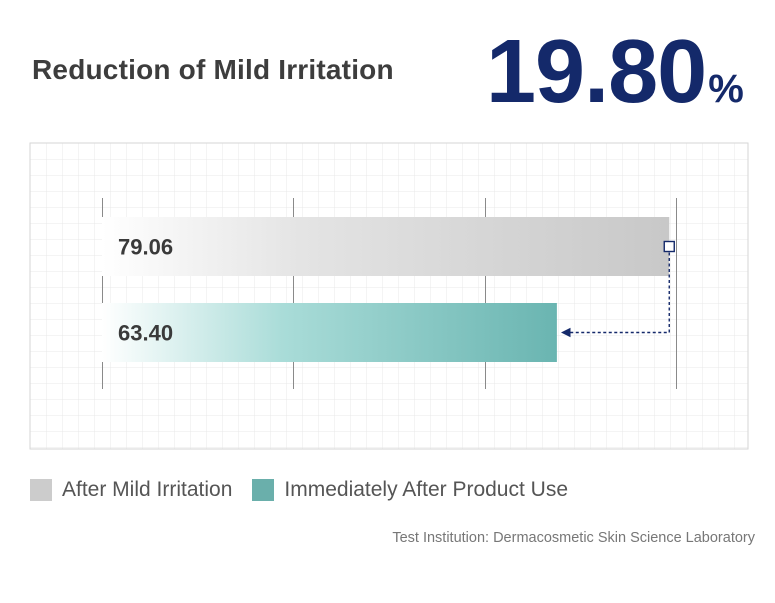  What do you see at coordinates (726, 89) in the screenshot?
I see `reduction-unit: %` at bounding box center [726, 89].